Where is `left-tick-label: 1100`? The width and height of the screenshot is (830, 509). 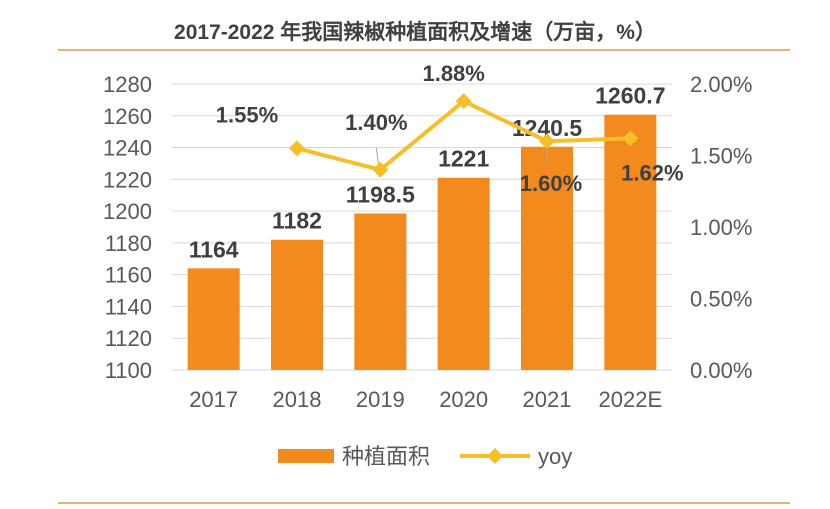 left-tick-label: 1100 is located at coordinates (128, 370).